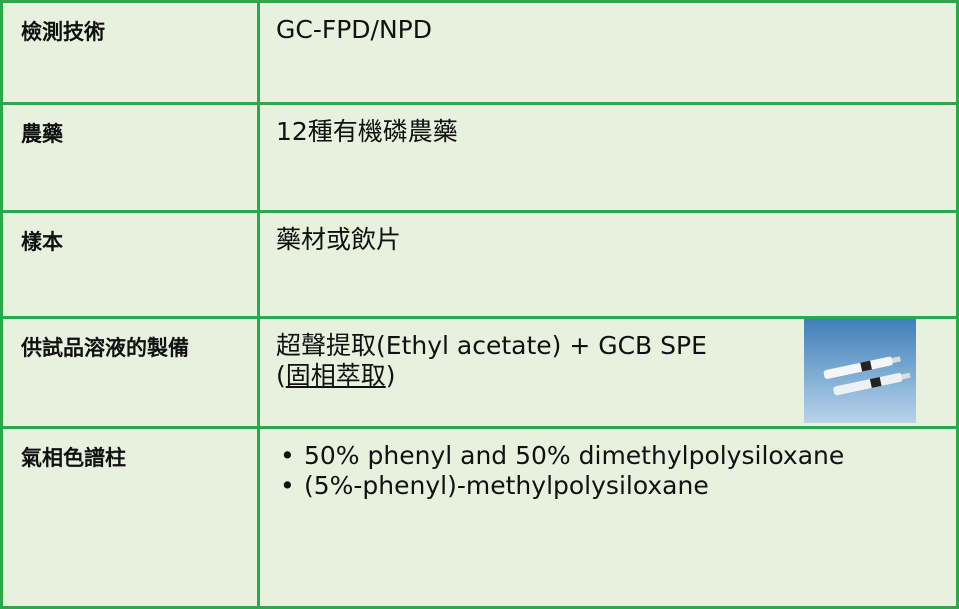 The height and width of the screenshot is (609, 959). What do you see at coordinates (608, 264) in the screenshot?
I see `row-content: 藥材或飲片` at bounding box center [608, 264].